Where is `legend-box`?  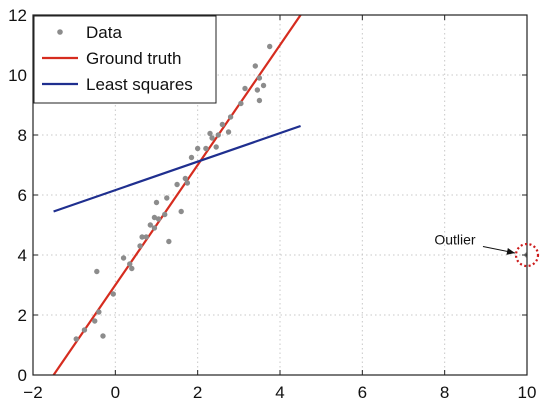 legend-box is located at coordinates (125, 59).